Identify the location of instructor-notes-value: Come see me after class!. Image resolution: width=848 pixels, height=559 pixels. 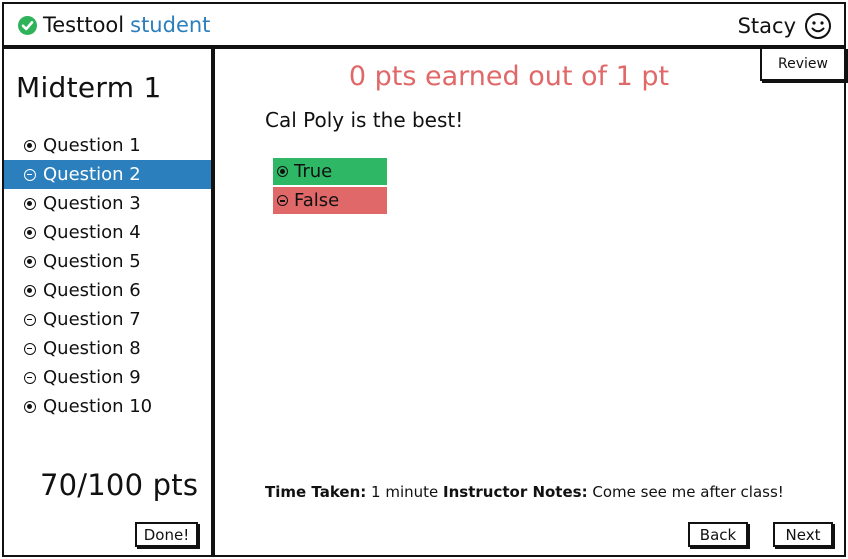
(688, 492).